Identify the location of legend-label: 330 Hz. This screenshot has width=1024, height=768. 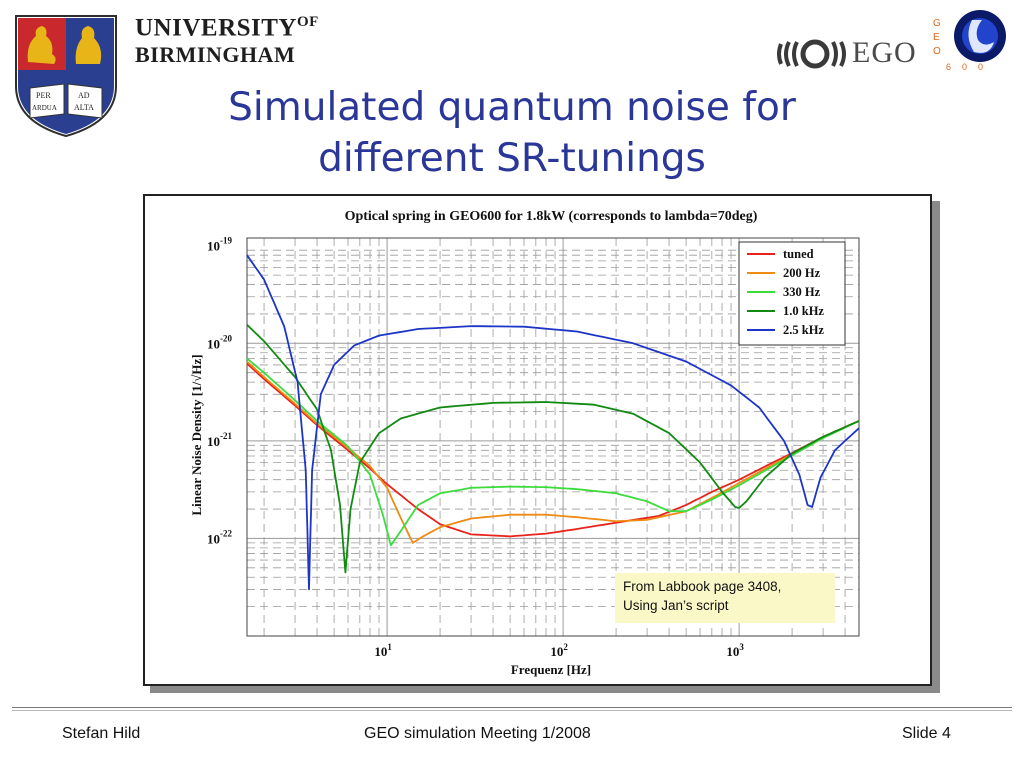
(802, 292).